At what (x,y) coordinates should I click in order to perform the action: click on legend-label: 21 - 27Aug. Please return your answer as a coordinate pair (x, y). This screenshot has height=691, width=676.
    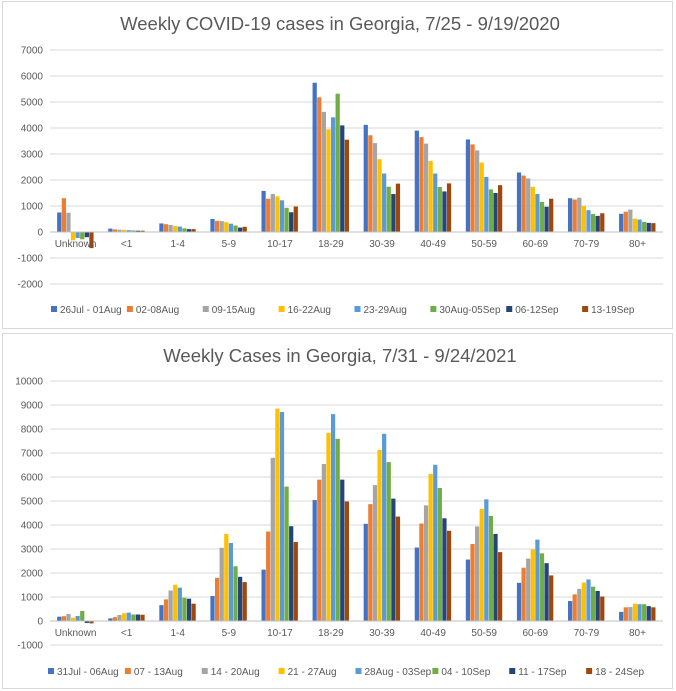
    Looking at the image, I should click on (312, 672).